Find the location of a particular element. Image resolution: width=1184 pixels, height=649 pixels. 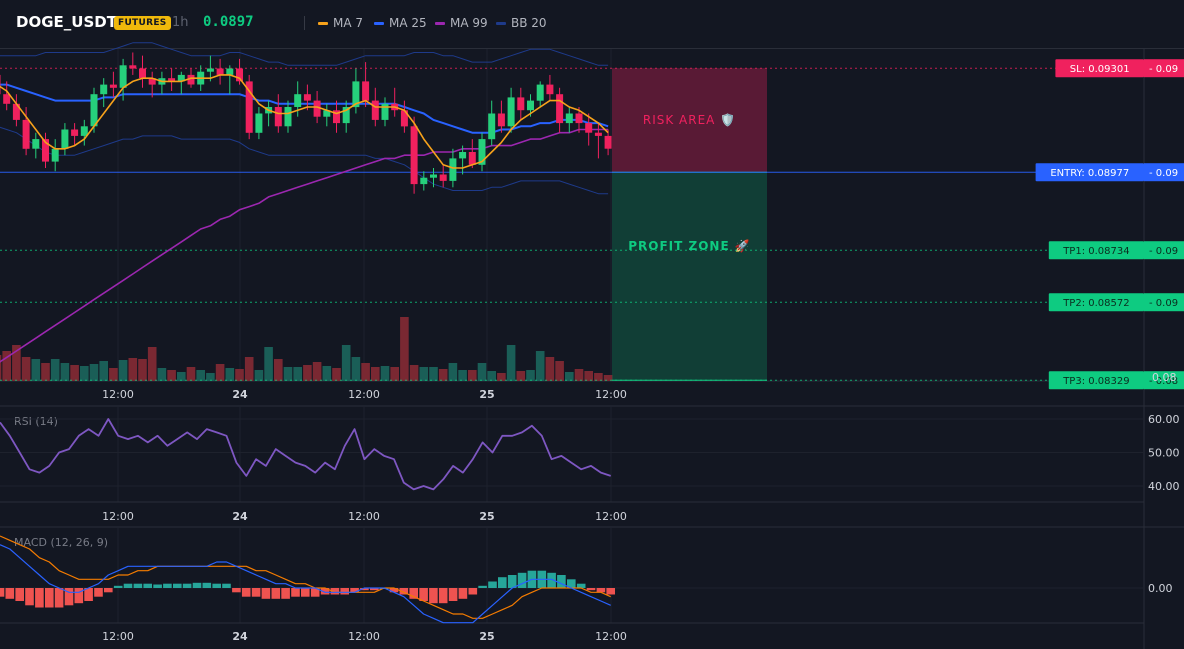

legend-bb20: BB 20 is located at coordinates (521, 23).